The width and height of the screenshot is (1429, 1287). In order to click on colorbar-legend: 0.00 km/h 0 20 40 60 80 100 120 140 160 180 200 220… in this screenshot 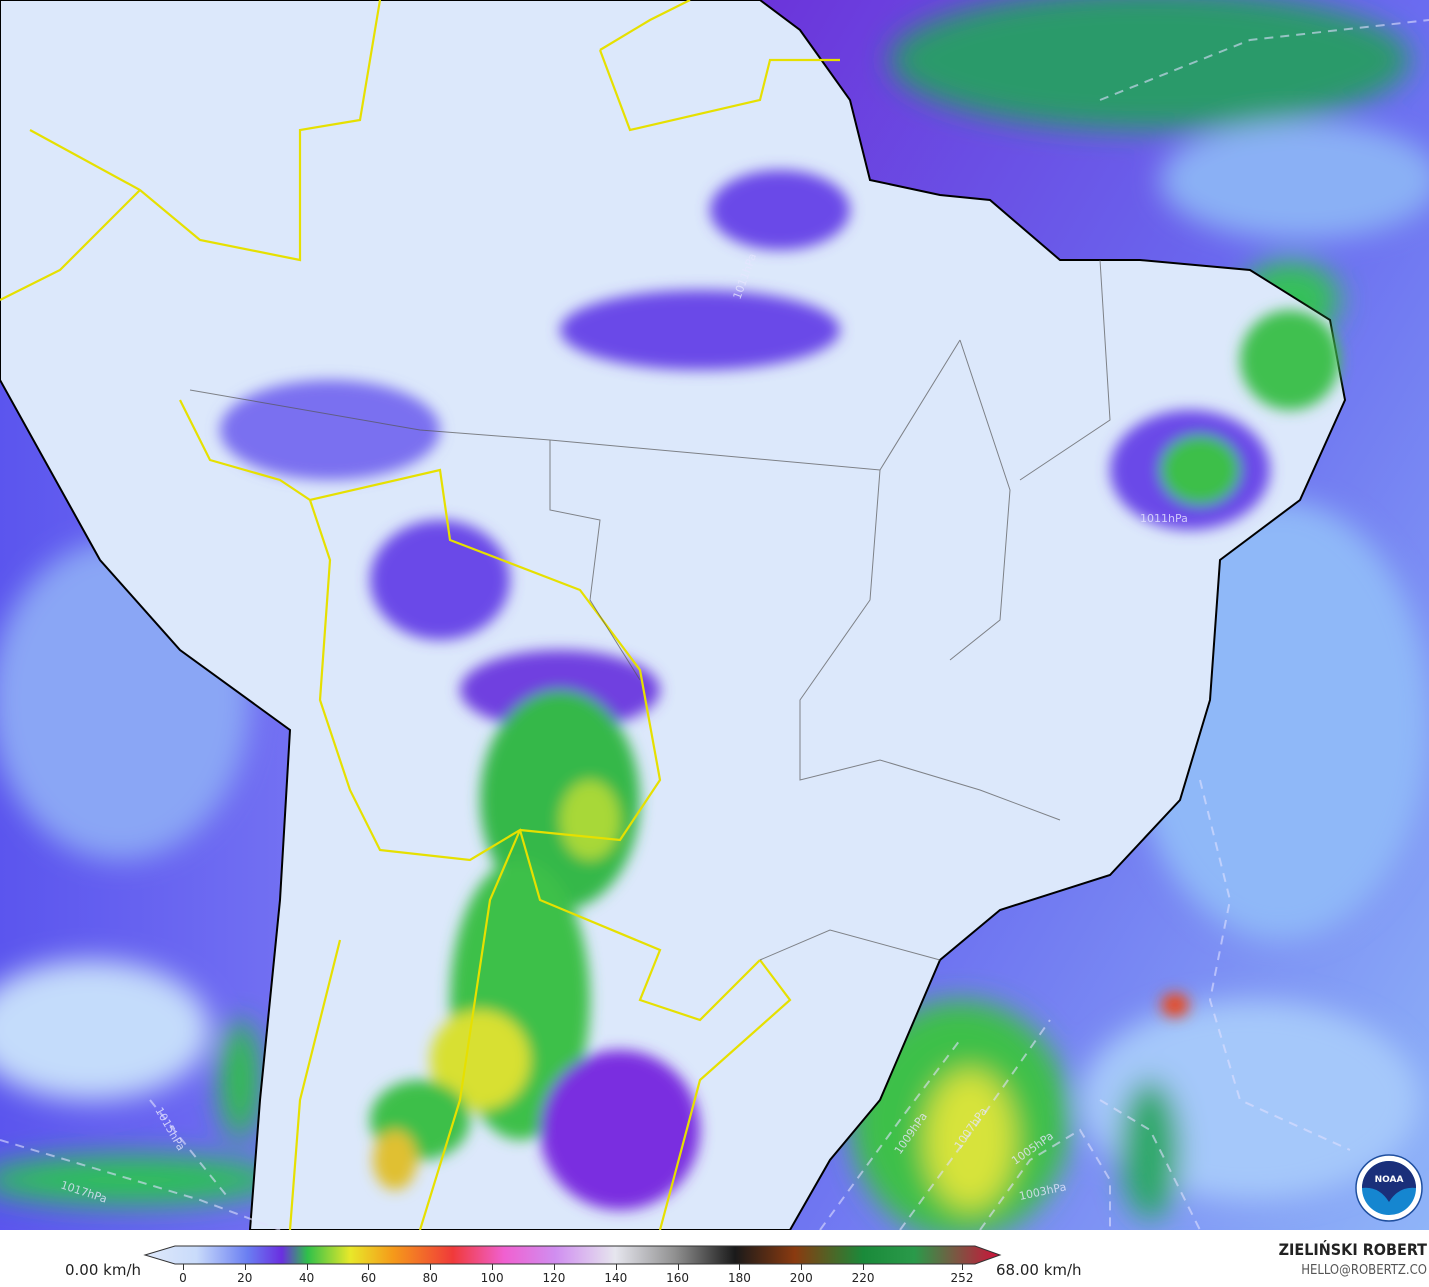, I will do `click(714, 1258)`.